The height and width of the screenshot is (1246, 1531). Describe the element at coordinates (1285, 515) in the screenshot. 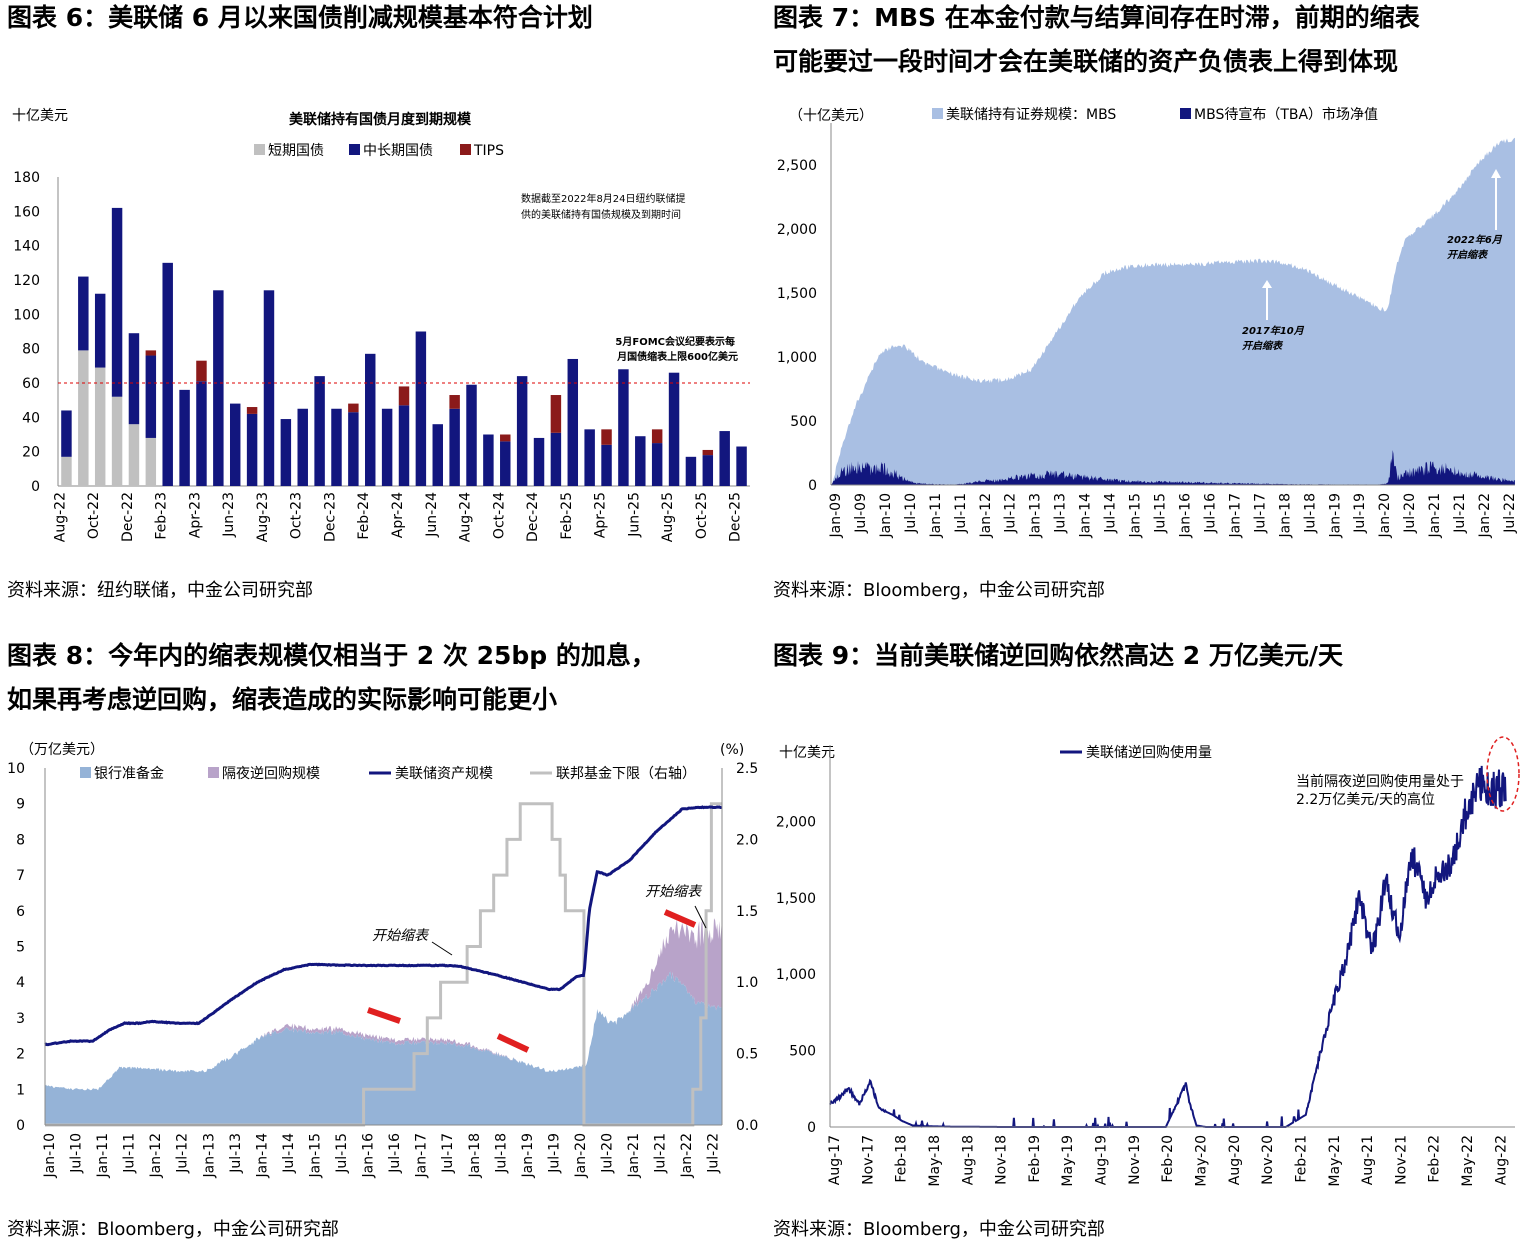

I see `fig7-xtick: Jan-18` at that location.